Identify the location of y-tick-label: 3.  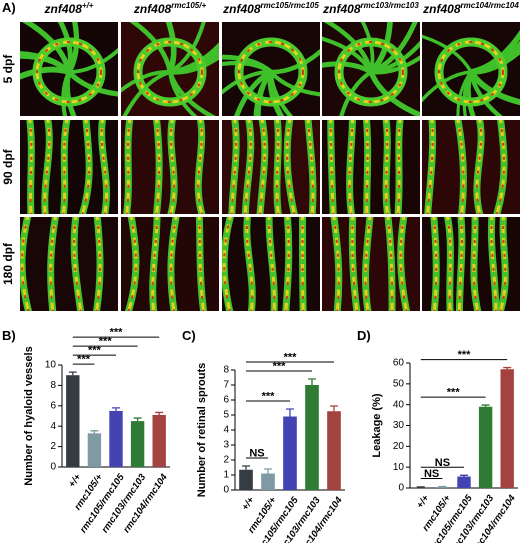
(226, 445).